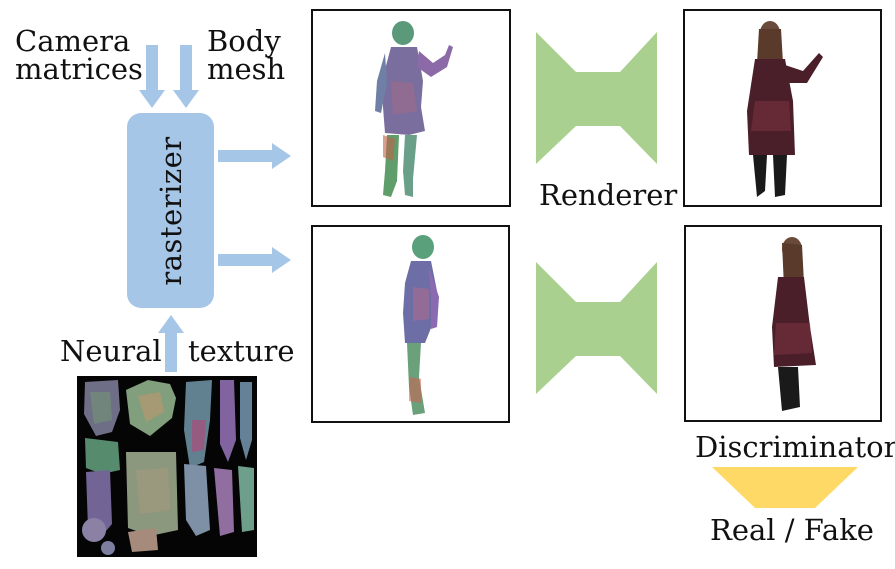  I want to click on rendered-person-side-image, so click(794, 324).